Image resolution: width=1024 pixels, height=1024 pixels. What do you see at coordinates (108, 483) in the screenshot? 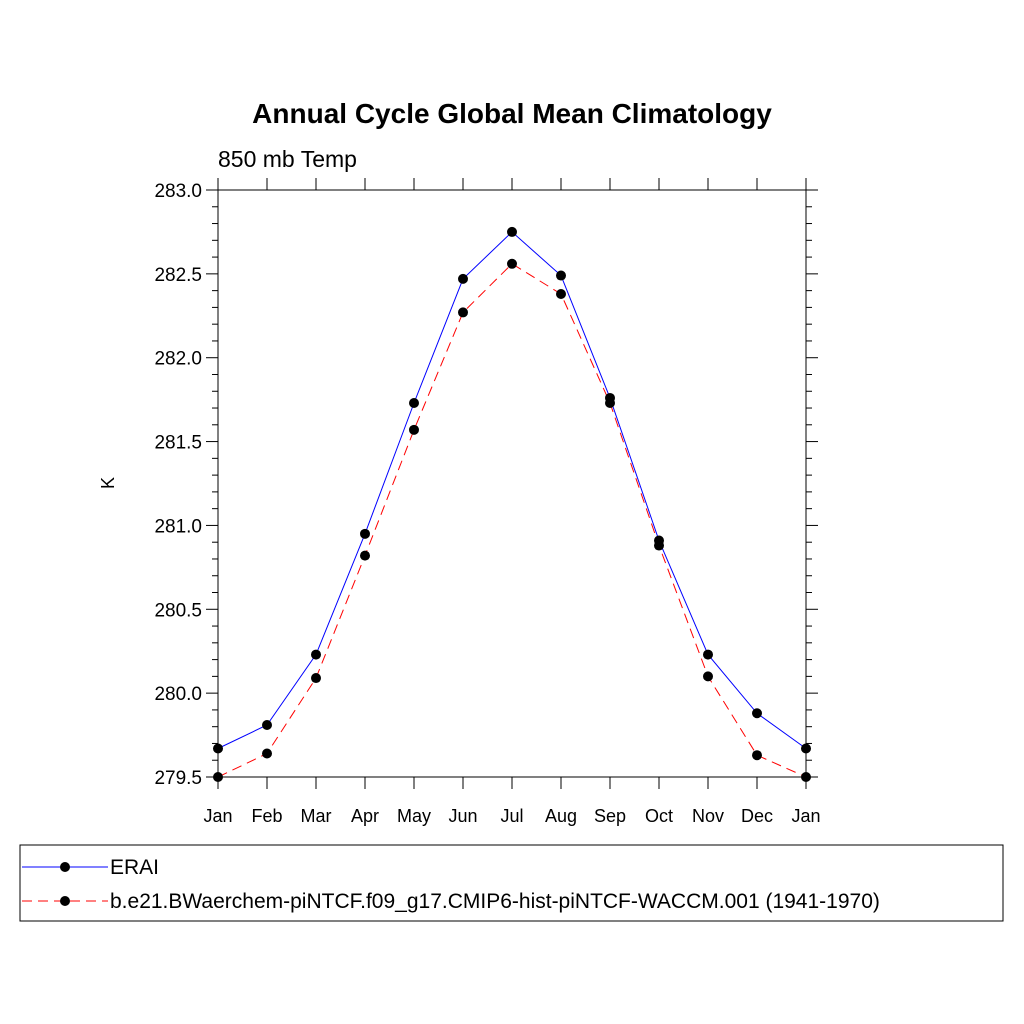
I see `y-axis-label: K` at bounding box center [108, 483].